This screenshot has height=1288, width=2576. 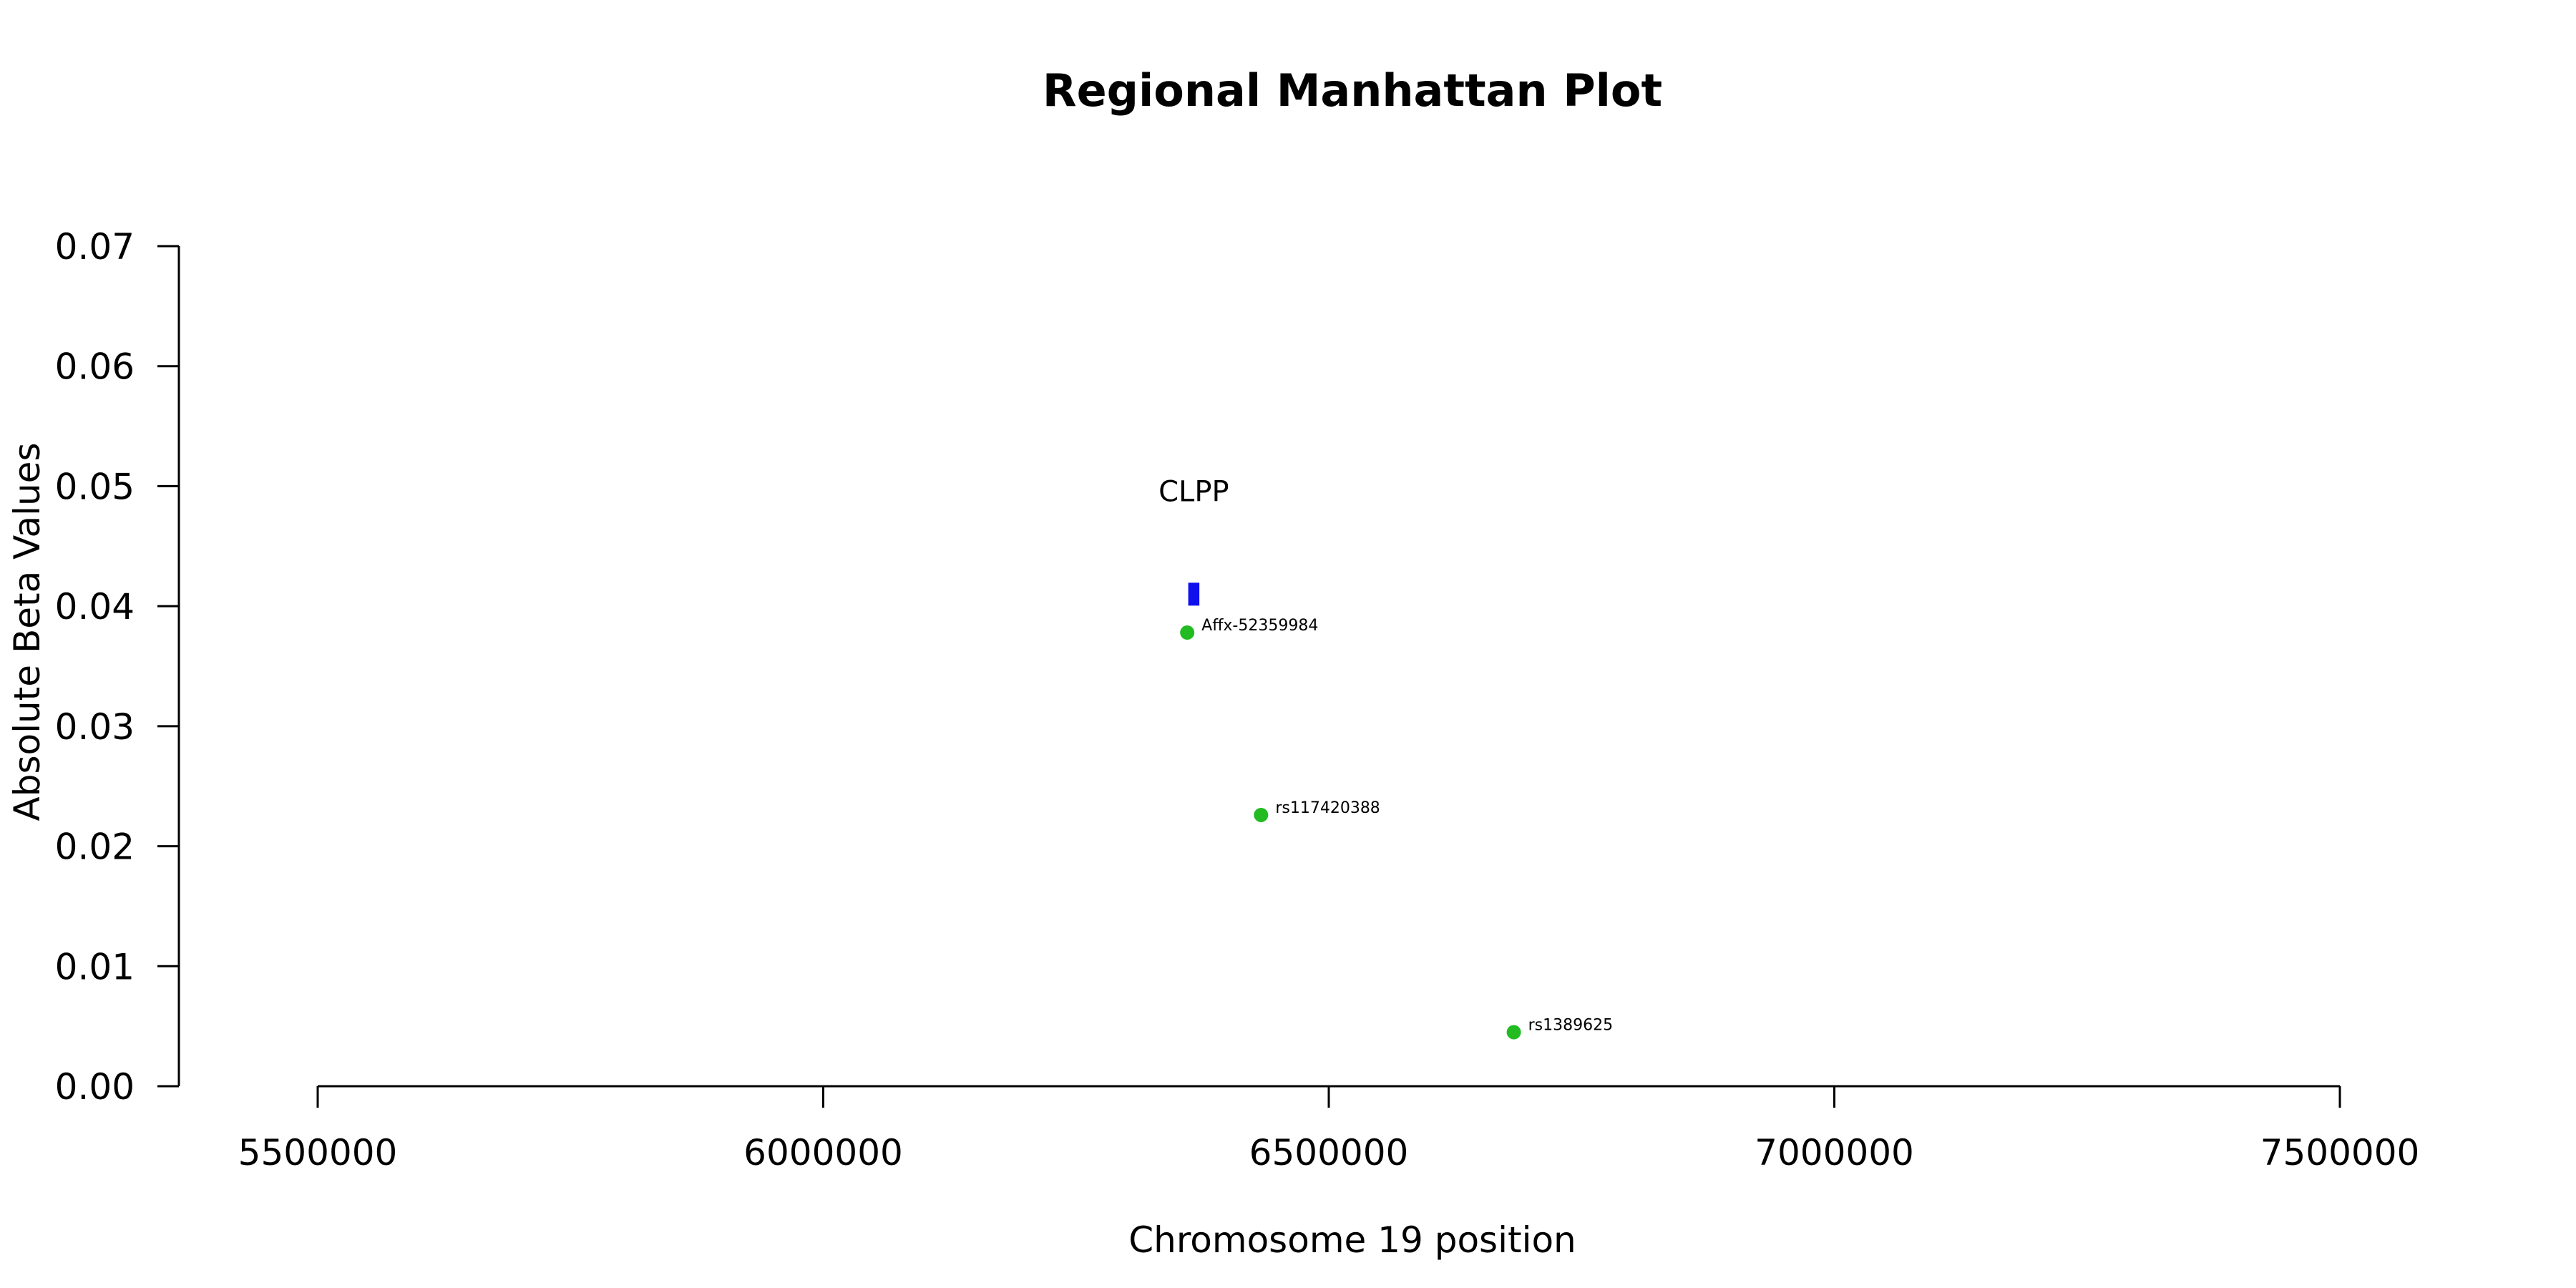 What do you see at coordinates (95, 1087) in the screenshot?
I see `y-tick-label: 0.00` at bounding box center [95, 1087].